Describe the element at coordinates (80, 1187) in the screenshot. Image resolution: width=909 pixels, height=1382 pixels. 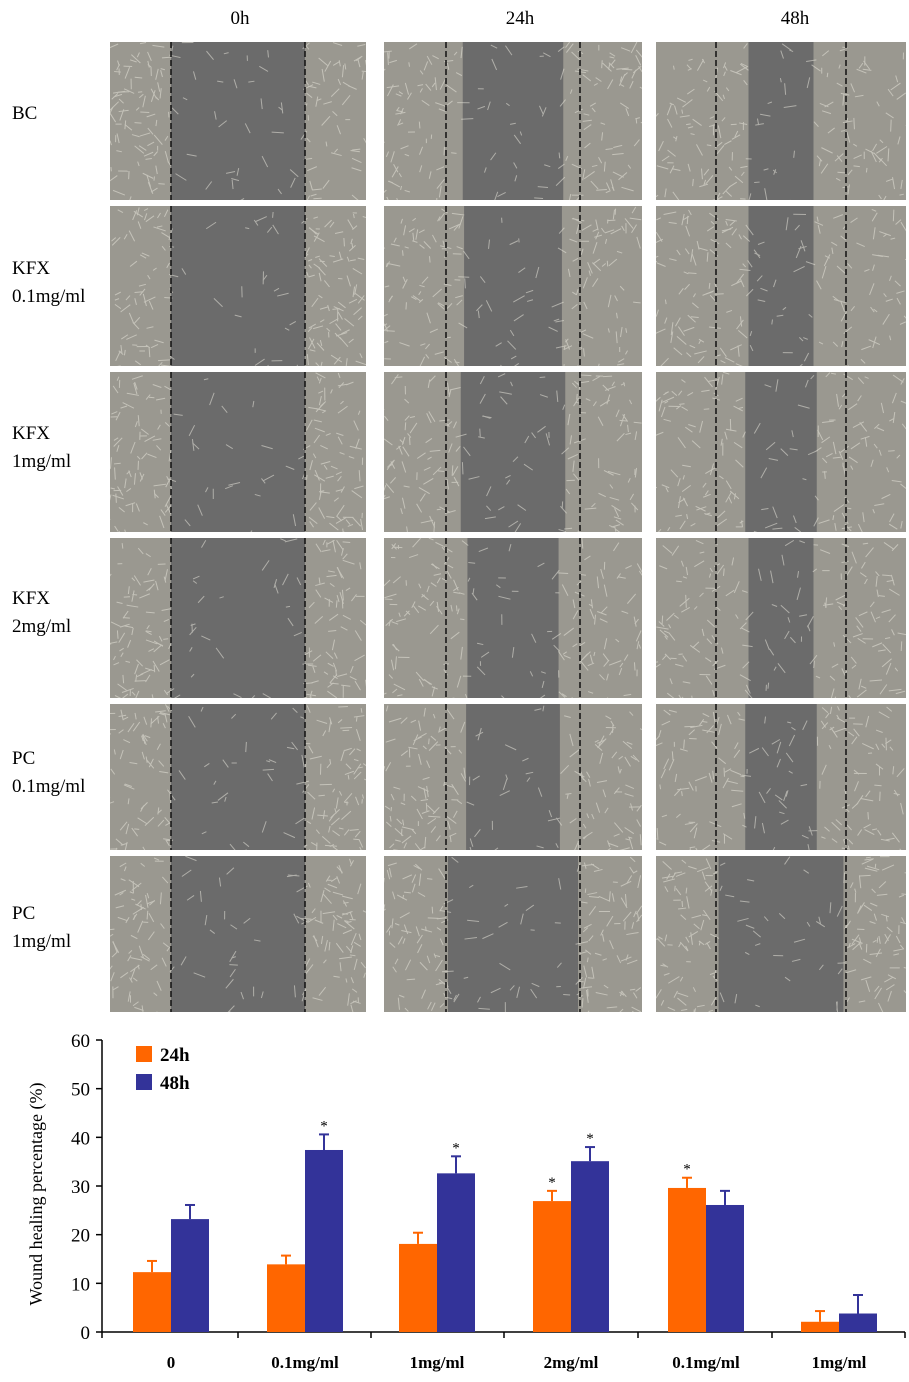
I see `y-tick-label: 30` at that location.